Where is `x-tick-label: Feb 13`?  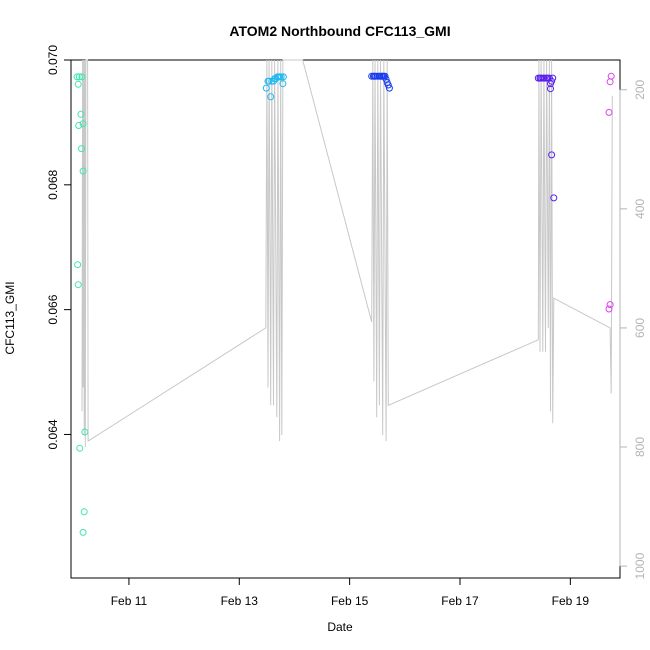
x-tick-label: Feb 13 is located at coordinates (240, 601).